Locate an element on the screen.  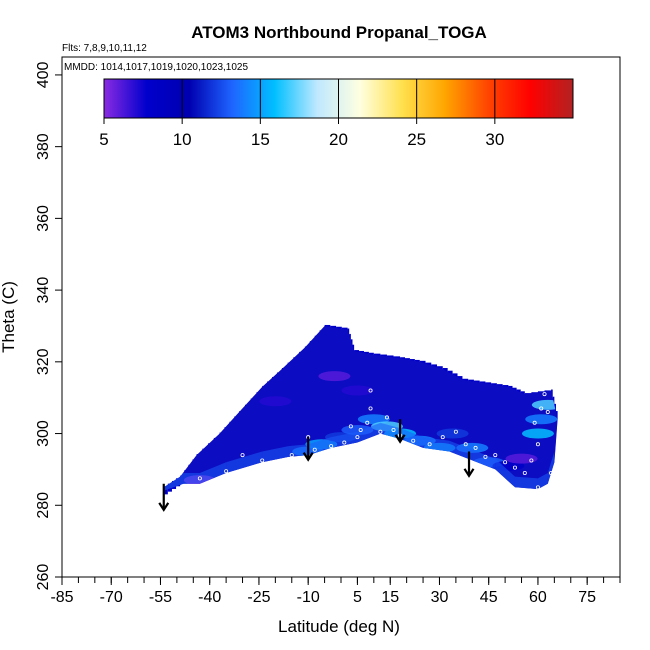
y-tick-label: 380 is located at coordinates (43, 146).